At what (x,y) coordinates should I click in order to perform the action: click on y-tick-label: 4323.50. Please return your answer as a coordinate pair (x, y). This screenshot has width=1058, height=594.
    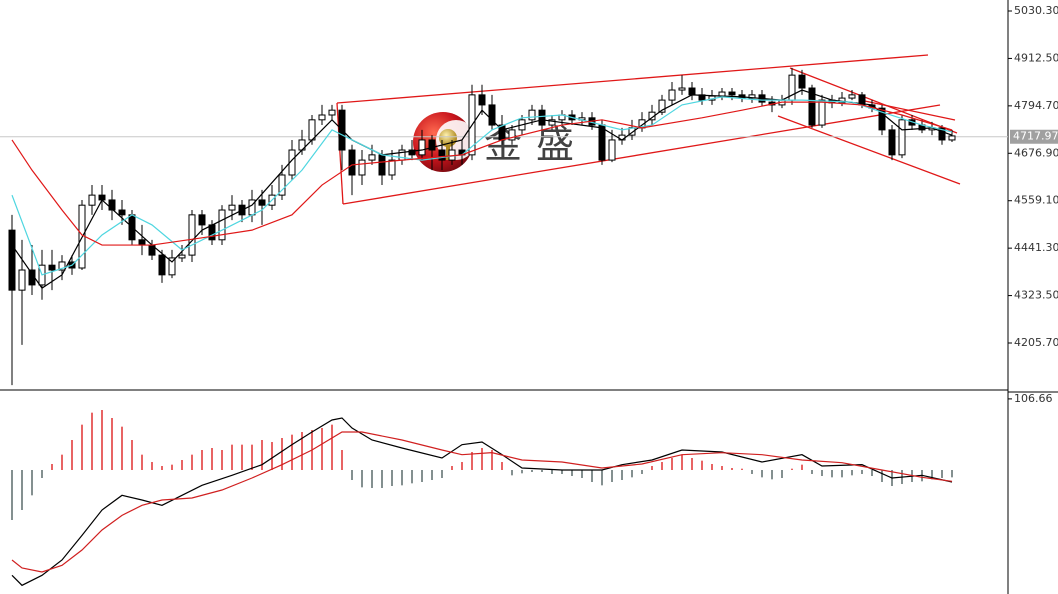
    Looking at the image, I should click on (1036, 295).